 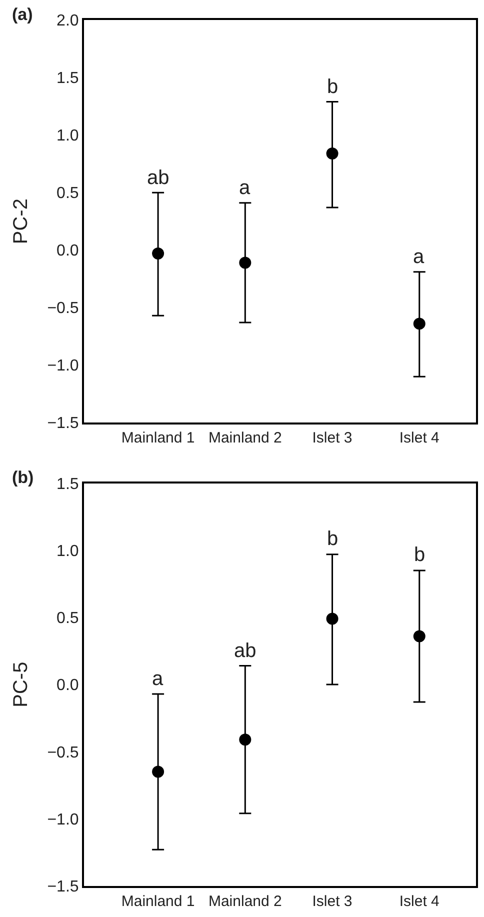 What do you see at coordinates (22, 14) in the screenshot?
I see `chart-title: (a)` at bounding box center [22, 14].